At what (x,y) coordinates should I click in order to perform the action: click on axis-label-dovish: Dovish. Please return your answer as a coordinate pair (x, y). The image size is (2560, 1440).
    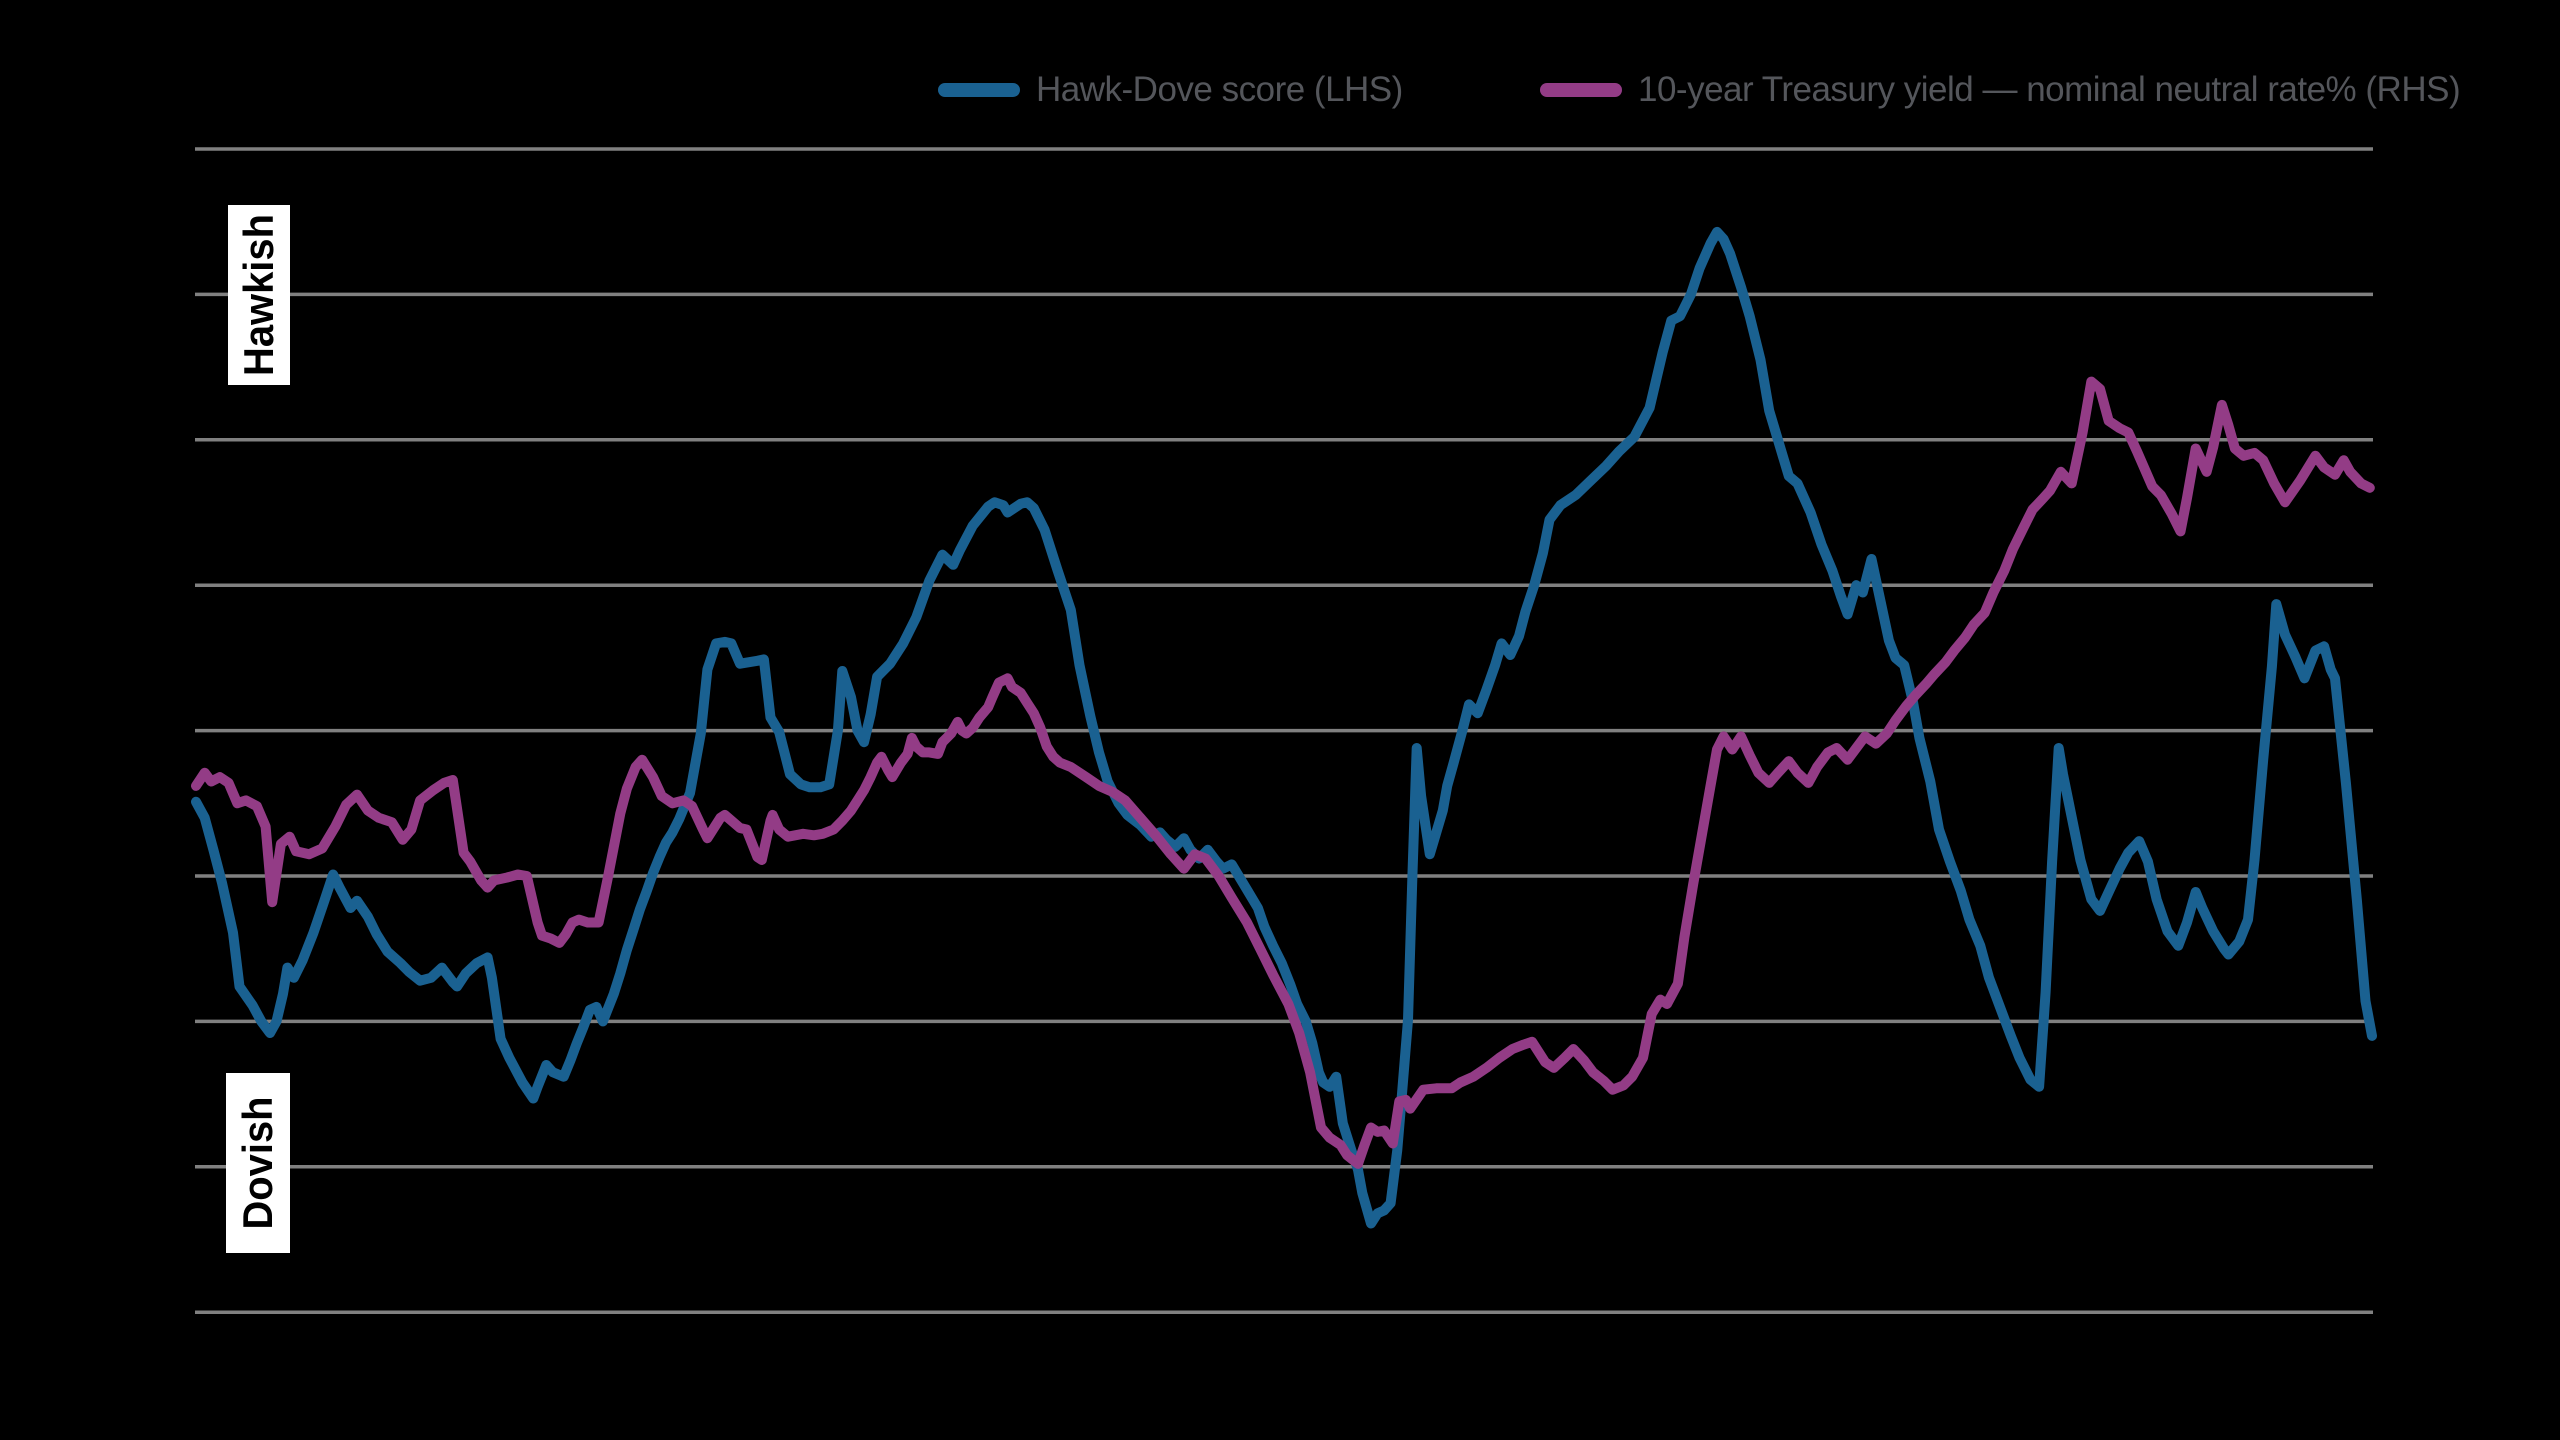
    Looking at the image, I should click on (257, 1163).